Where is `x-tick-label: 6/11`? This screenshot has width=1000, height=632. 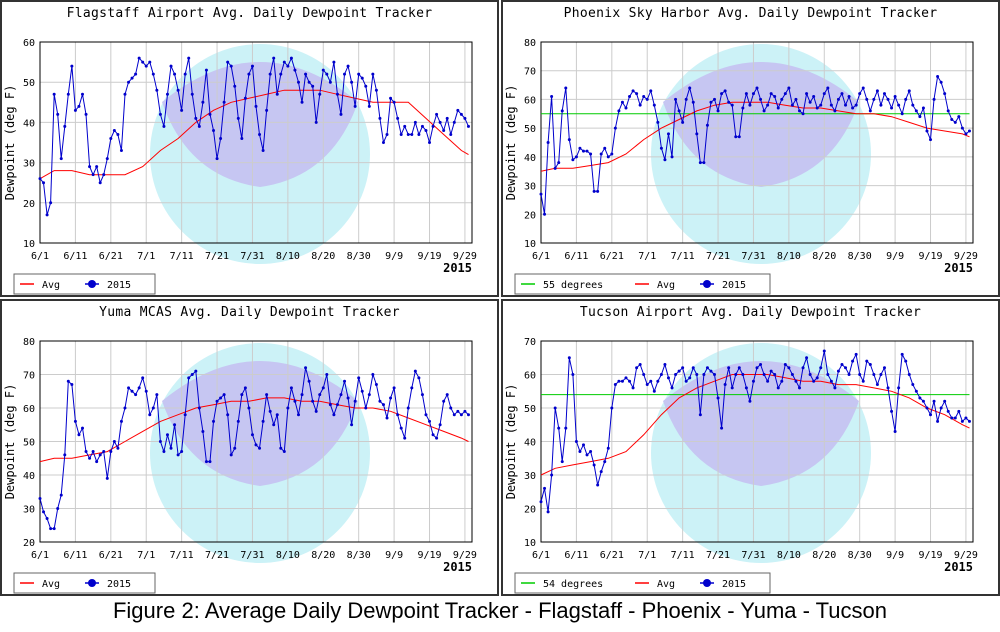
x-tick-label: 6/11 is located at coordinates (576, 555).